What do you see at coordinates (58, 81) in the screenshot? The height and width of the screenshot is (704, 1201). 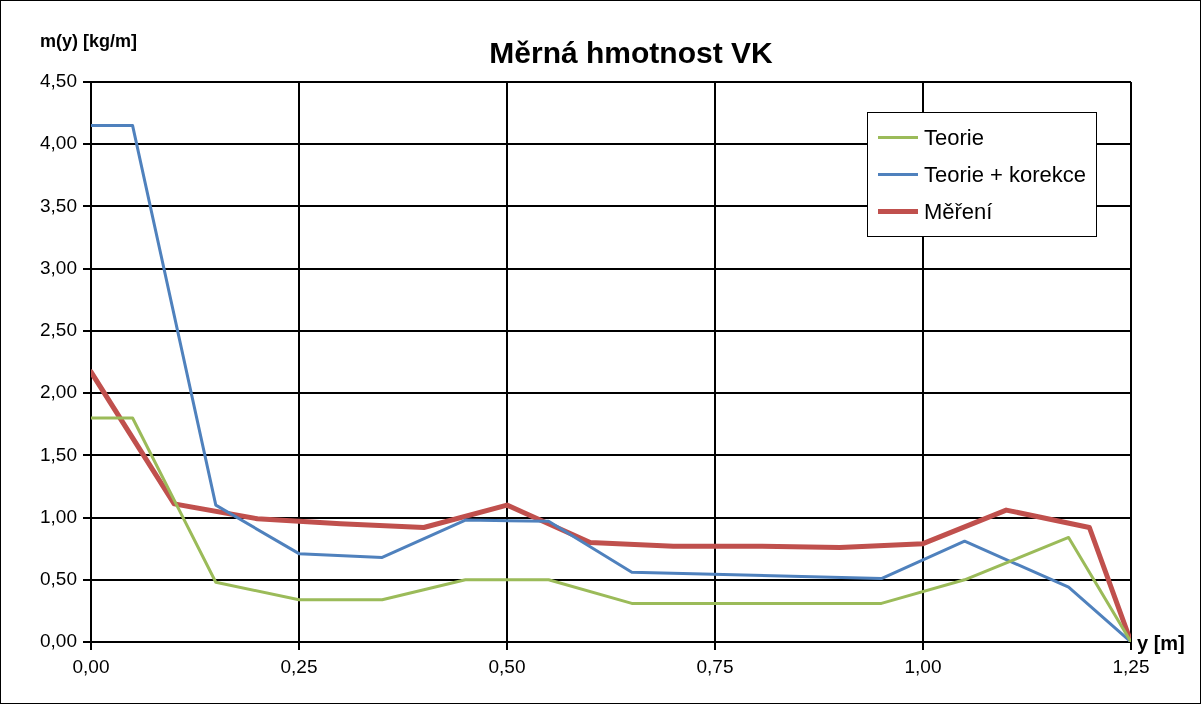 I see `y-tick-label: 4,50` at bounding box center [58, 81].